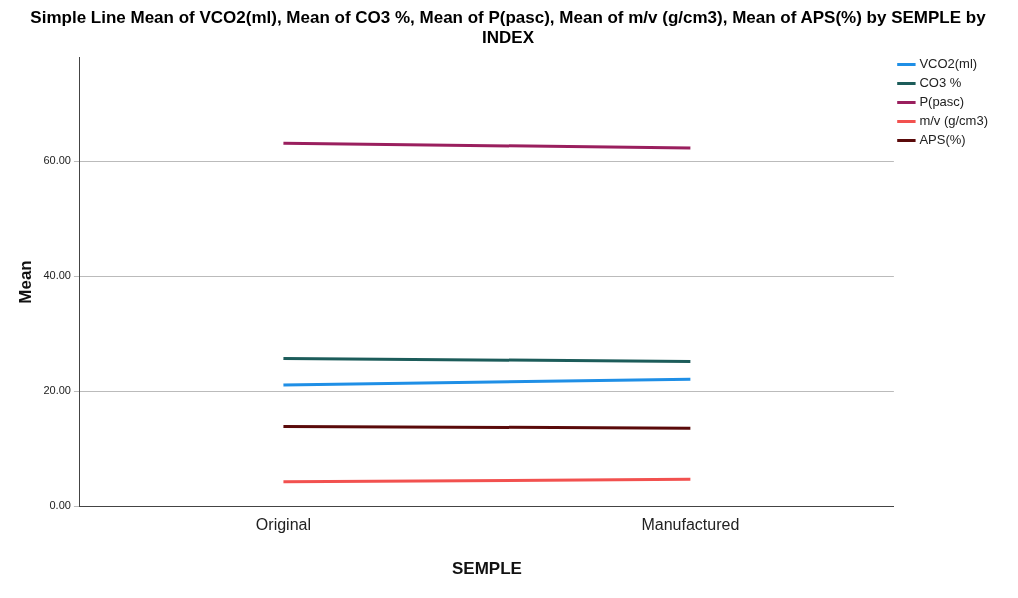  Describe the element at coordinates (940, 83) in the screenshot. I see `legend-label: CO3 %` at that location.